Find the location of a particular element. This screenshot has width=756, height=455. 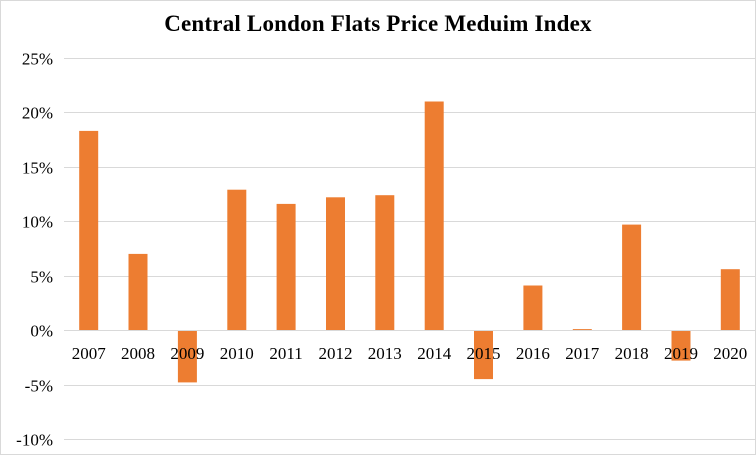

x-tick-label: 2010 is located at coordinates (237, 353).